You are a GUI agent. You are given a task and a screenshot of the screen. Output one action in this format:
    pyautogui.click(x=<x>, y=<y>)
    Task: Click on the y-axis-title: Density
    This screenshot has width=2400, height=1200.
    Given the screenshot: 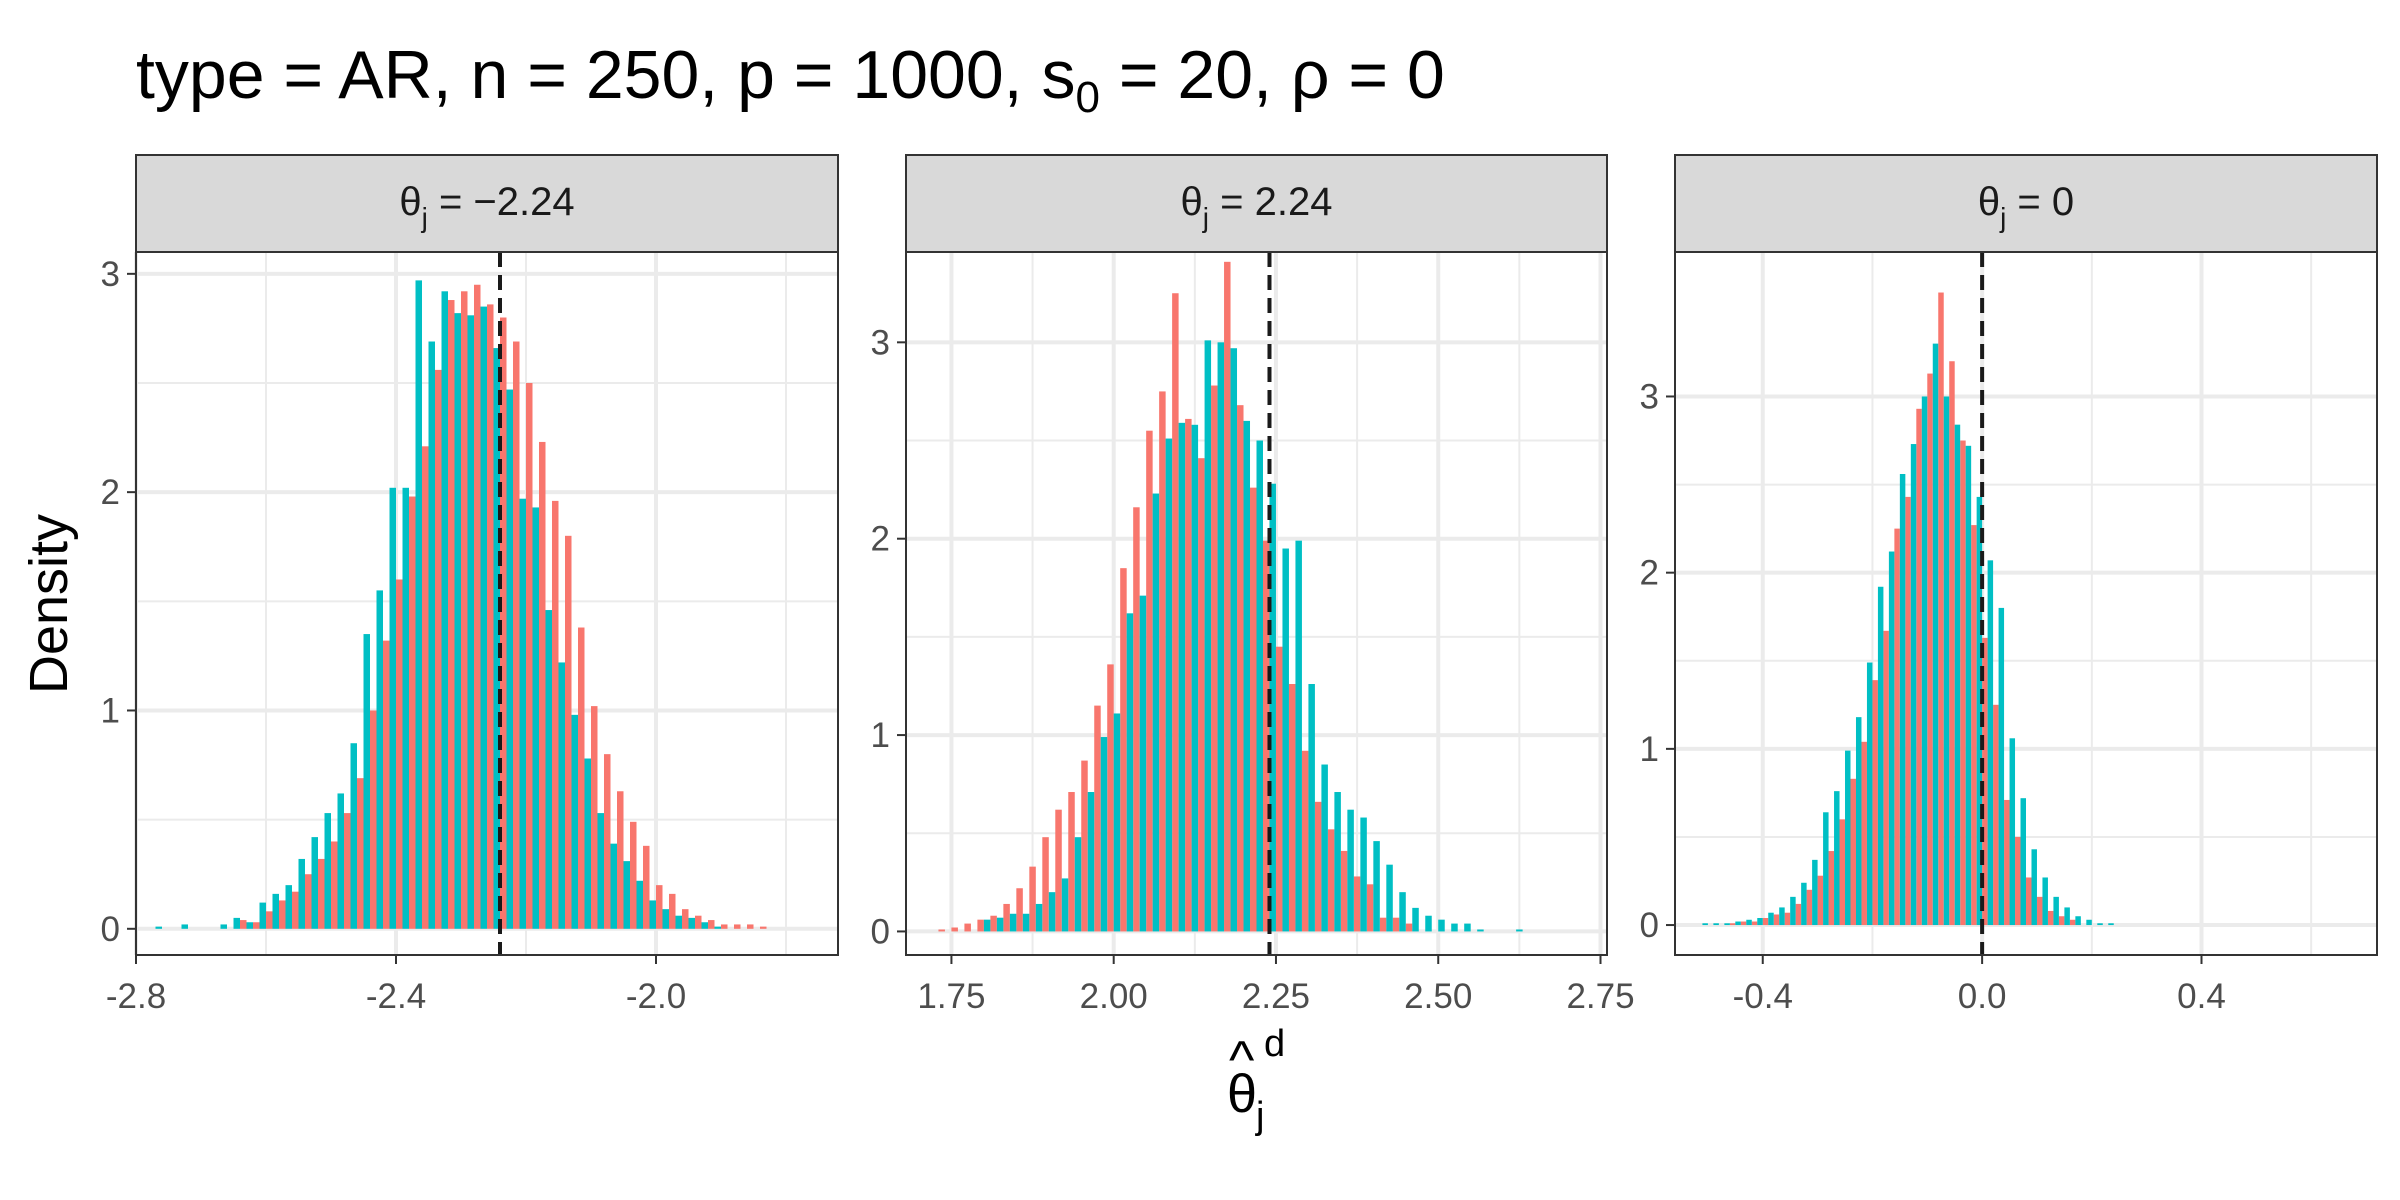 What is the action you would take?
    pyautogui.click(x=49, y=604)
    